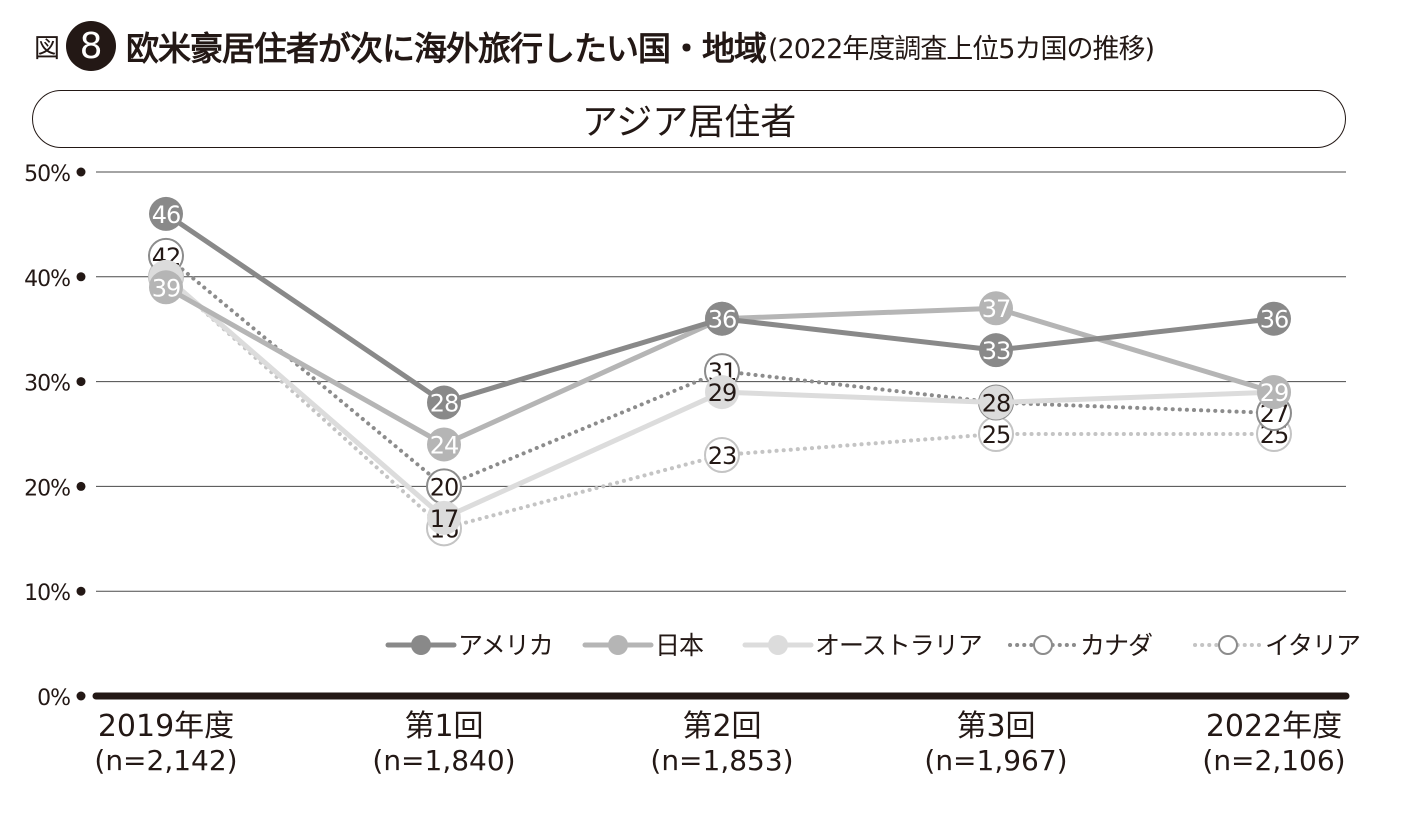 This screenshot has width=1410, height=828. Describe the element at coordinates (47, 384) in the screenshot. I see `y-tick-label: 30%` at that location.